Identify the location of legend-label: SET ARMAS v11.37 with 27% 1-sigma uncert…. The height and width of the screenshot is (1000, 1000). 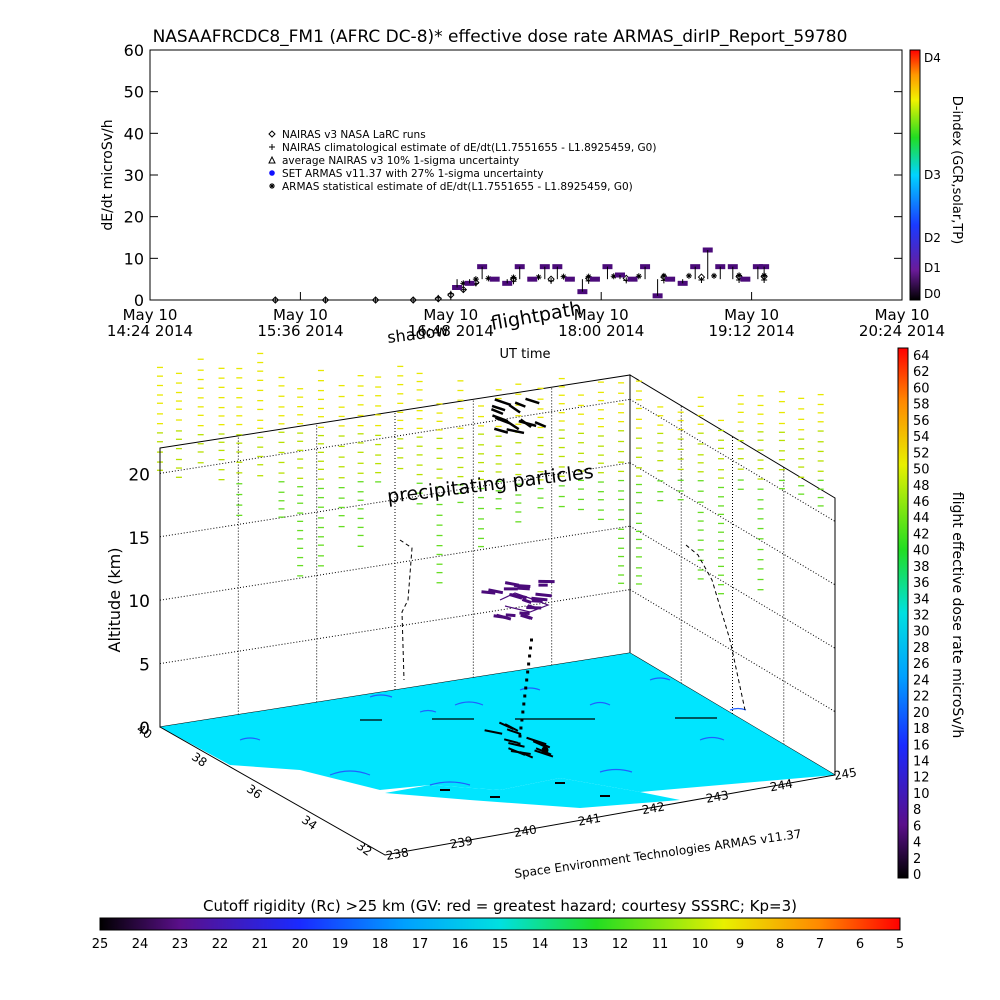
(413, 174).